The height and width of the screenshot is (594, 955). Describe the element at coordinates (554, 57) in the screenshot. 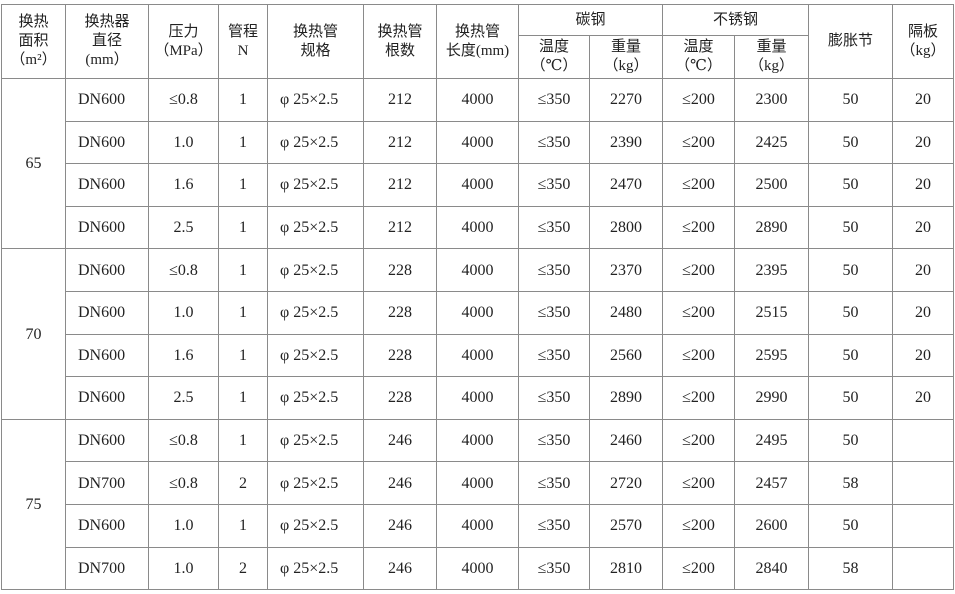

I see `header-cs-temp: 温度 （℃）` at that location.